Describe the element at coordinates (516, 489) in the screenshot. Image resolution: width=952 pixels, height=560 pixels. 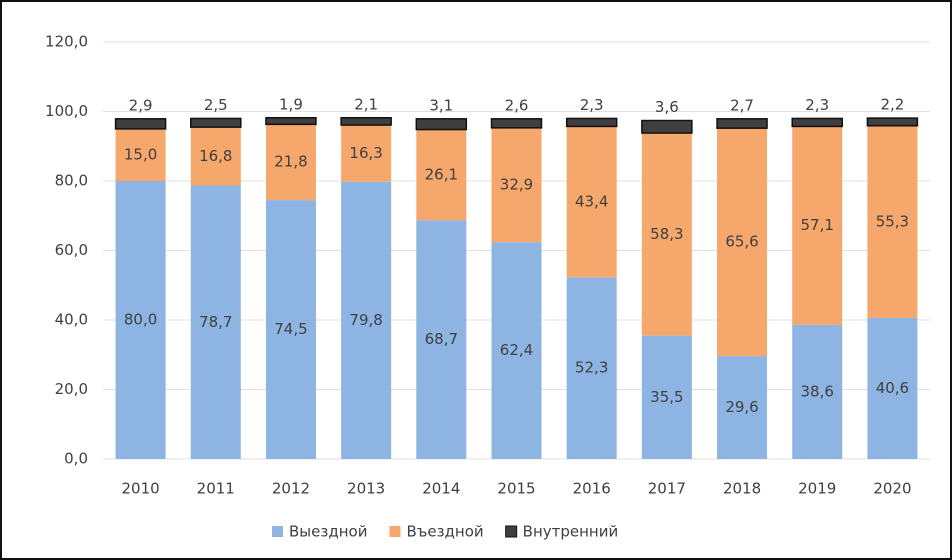
I see `x-tick-label: 2015` at that location.